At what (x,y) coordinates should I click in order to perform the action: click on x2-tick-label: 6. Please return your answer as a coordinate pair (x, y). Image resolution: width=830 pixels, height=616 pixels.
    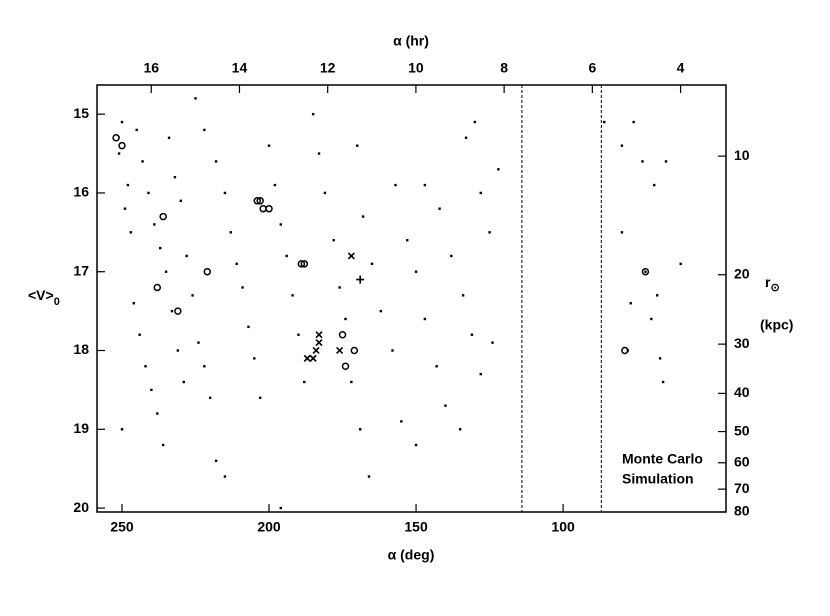
    Looking at the image, I should click on (592, 68).